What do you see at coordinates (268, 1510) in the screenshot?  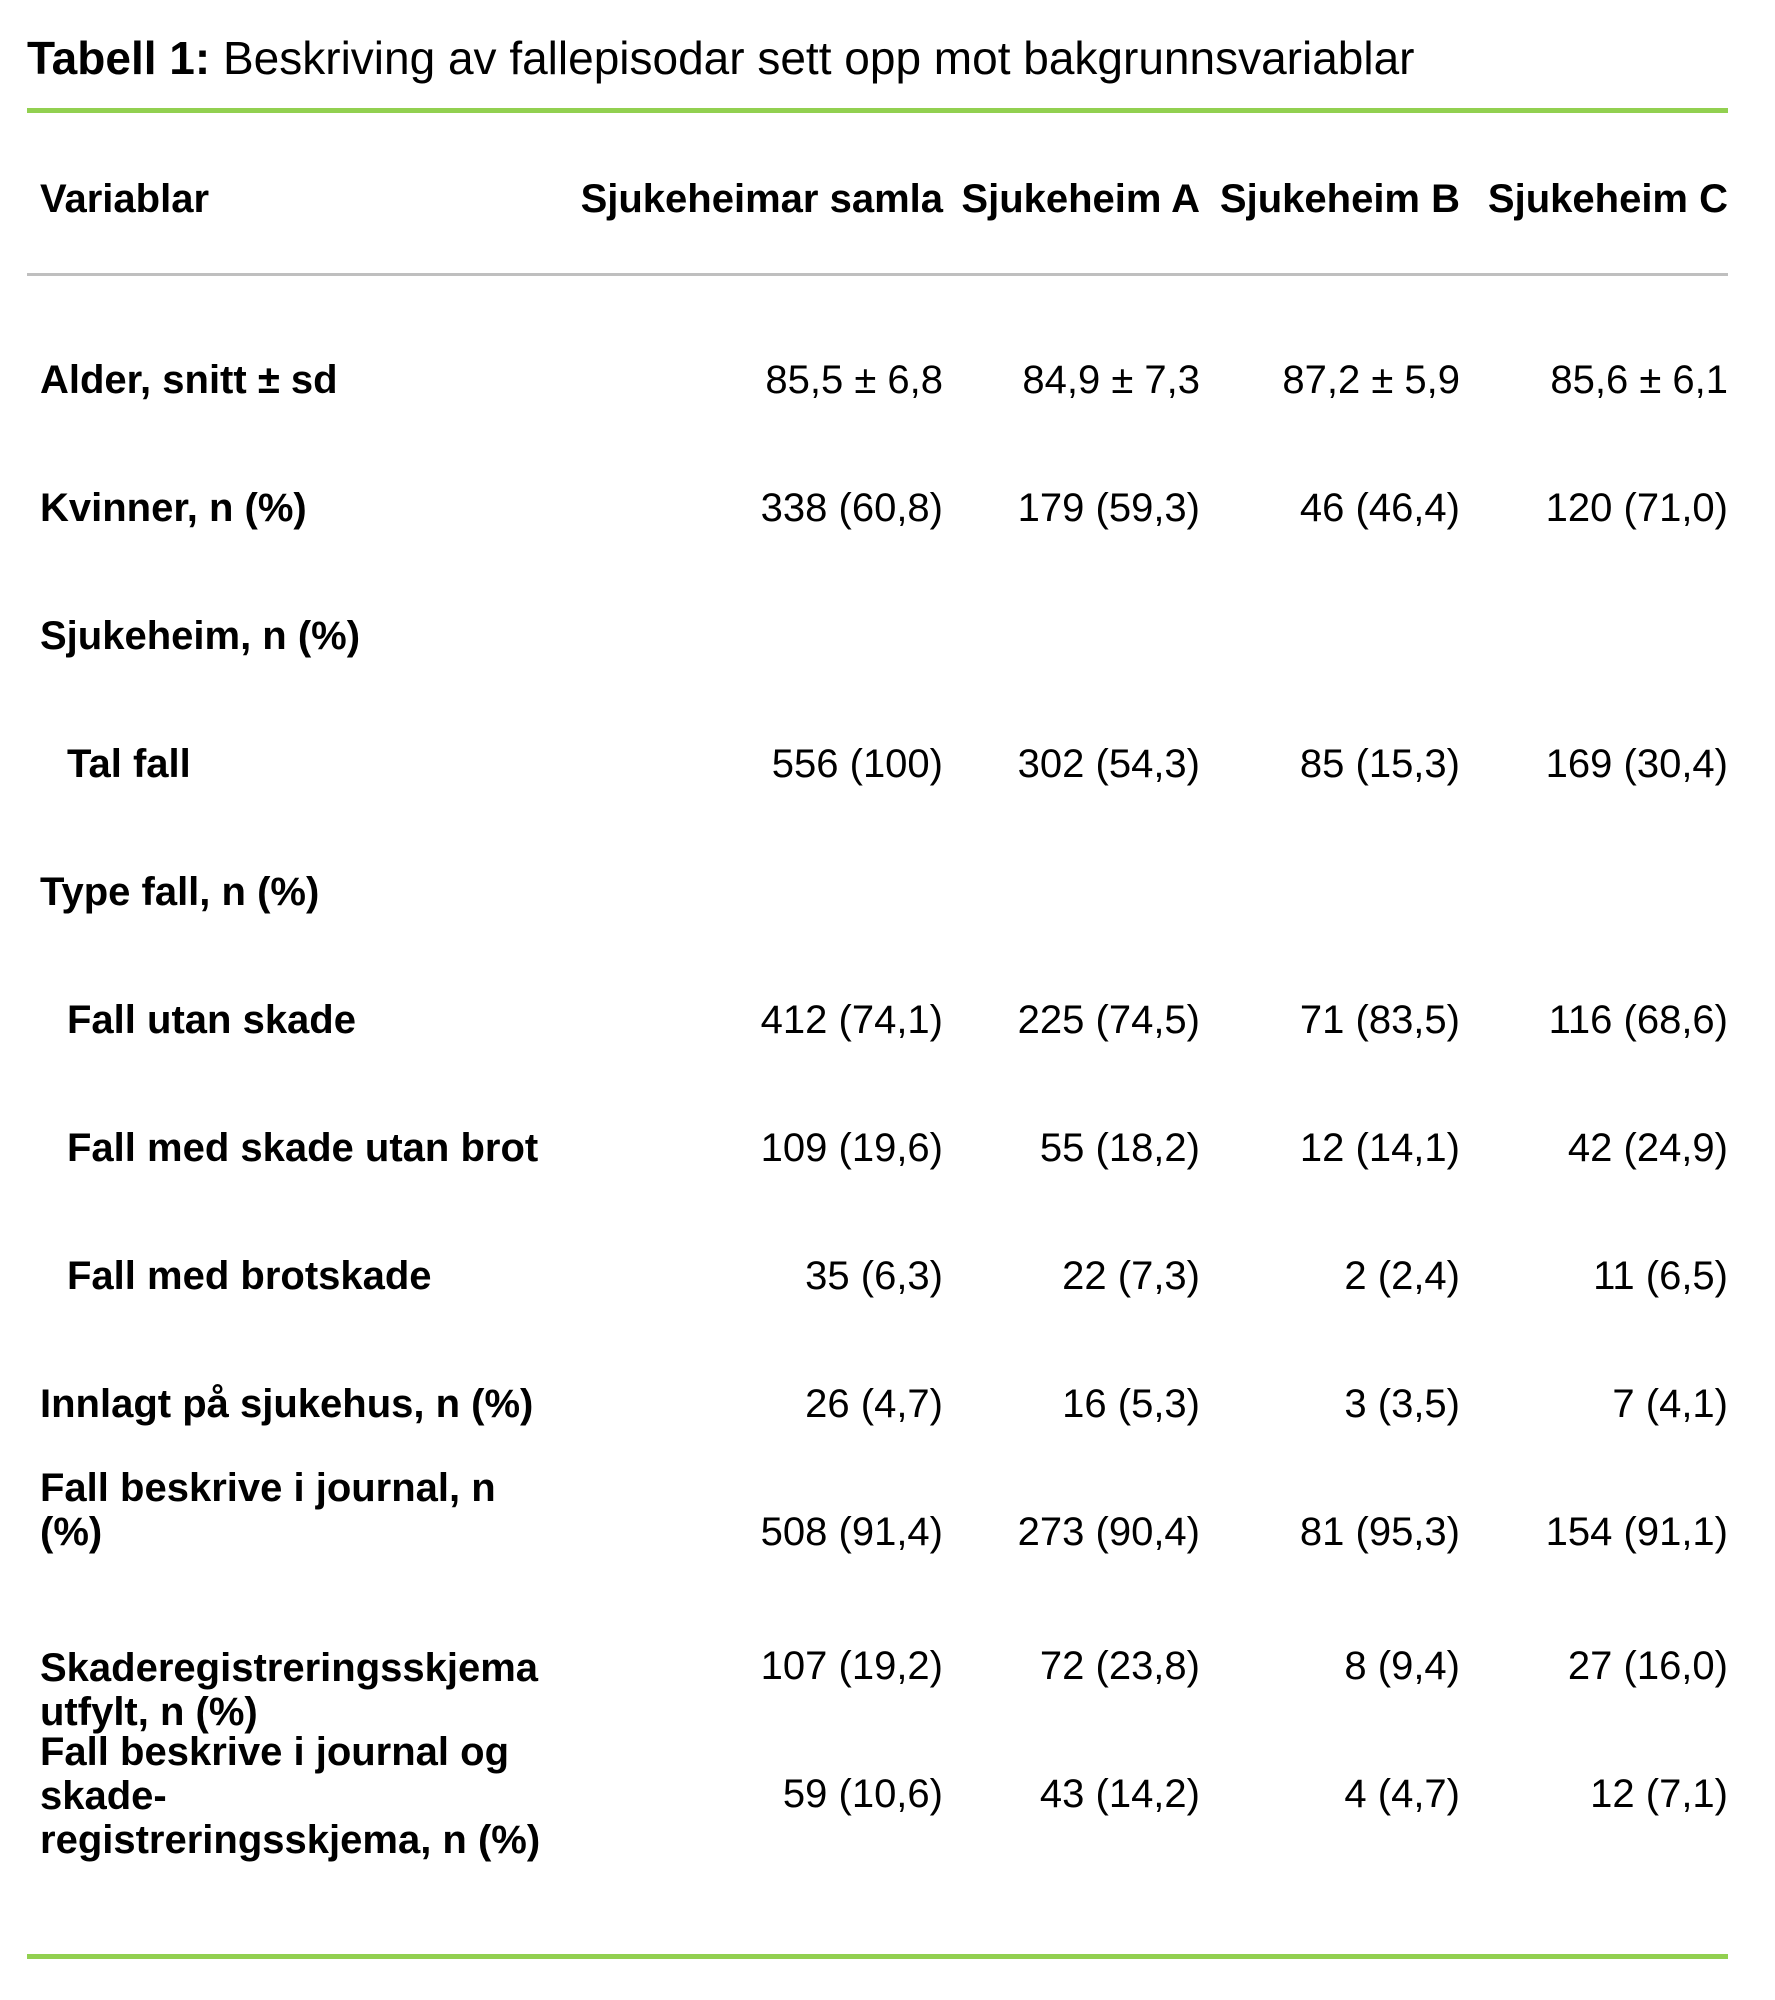 I see `row-label: Fall beskrive i journal, n (%)` at bounding box center [268, 1510].